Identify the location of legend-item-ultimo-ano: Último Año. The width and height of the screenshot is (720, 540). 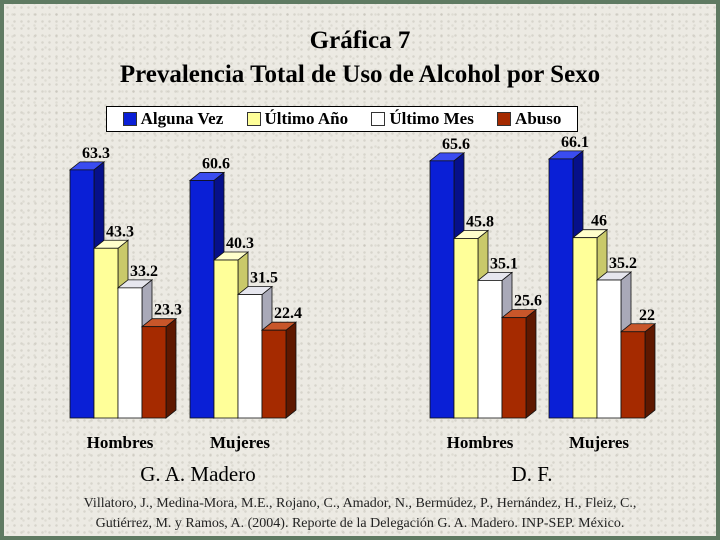
(297, 119).